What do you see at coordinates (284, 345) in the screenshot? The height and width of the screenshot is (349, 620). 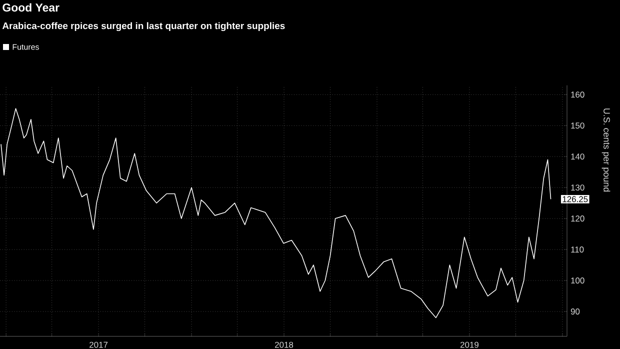 I see `x-tick-label: 2018` at bounding box center [284, 345].